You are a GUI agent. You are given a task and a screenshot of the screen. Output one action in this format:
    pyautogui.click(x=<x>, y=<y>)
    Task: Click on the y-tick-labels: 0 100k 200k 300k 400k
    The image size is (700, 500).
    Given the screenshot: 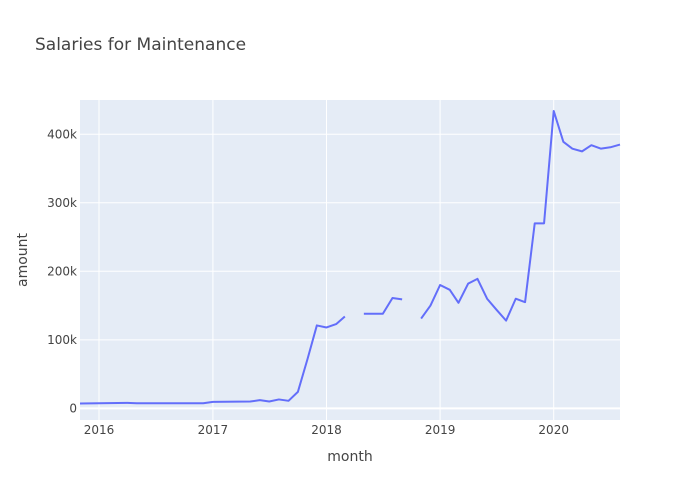 What is the action you would take?
    pyautogui.click(x=62, y=271)
    